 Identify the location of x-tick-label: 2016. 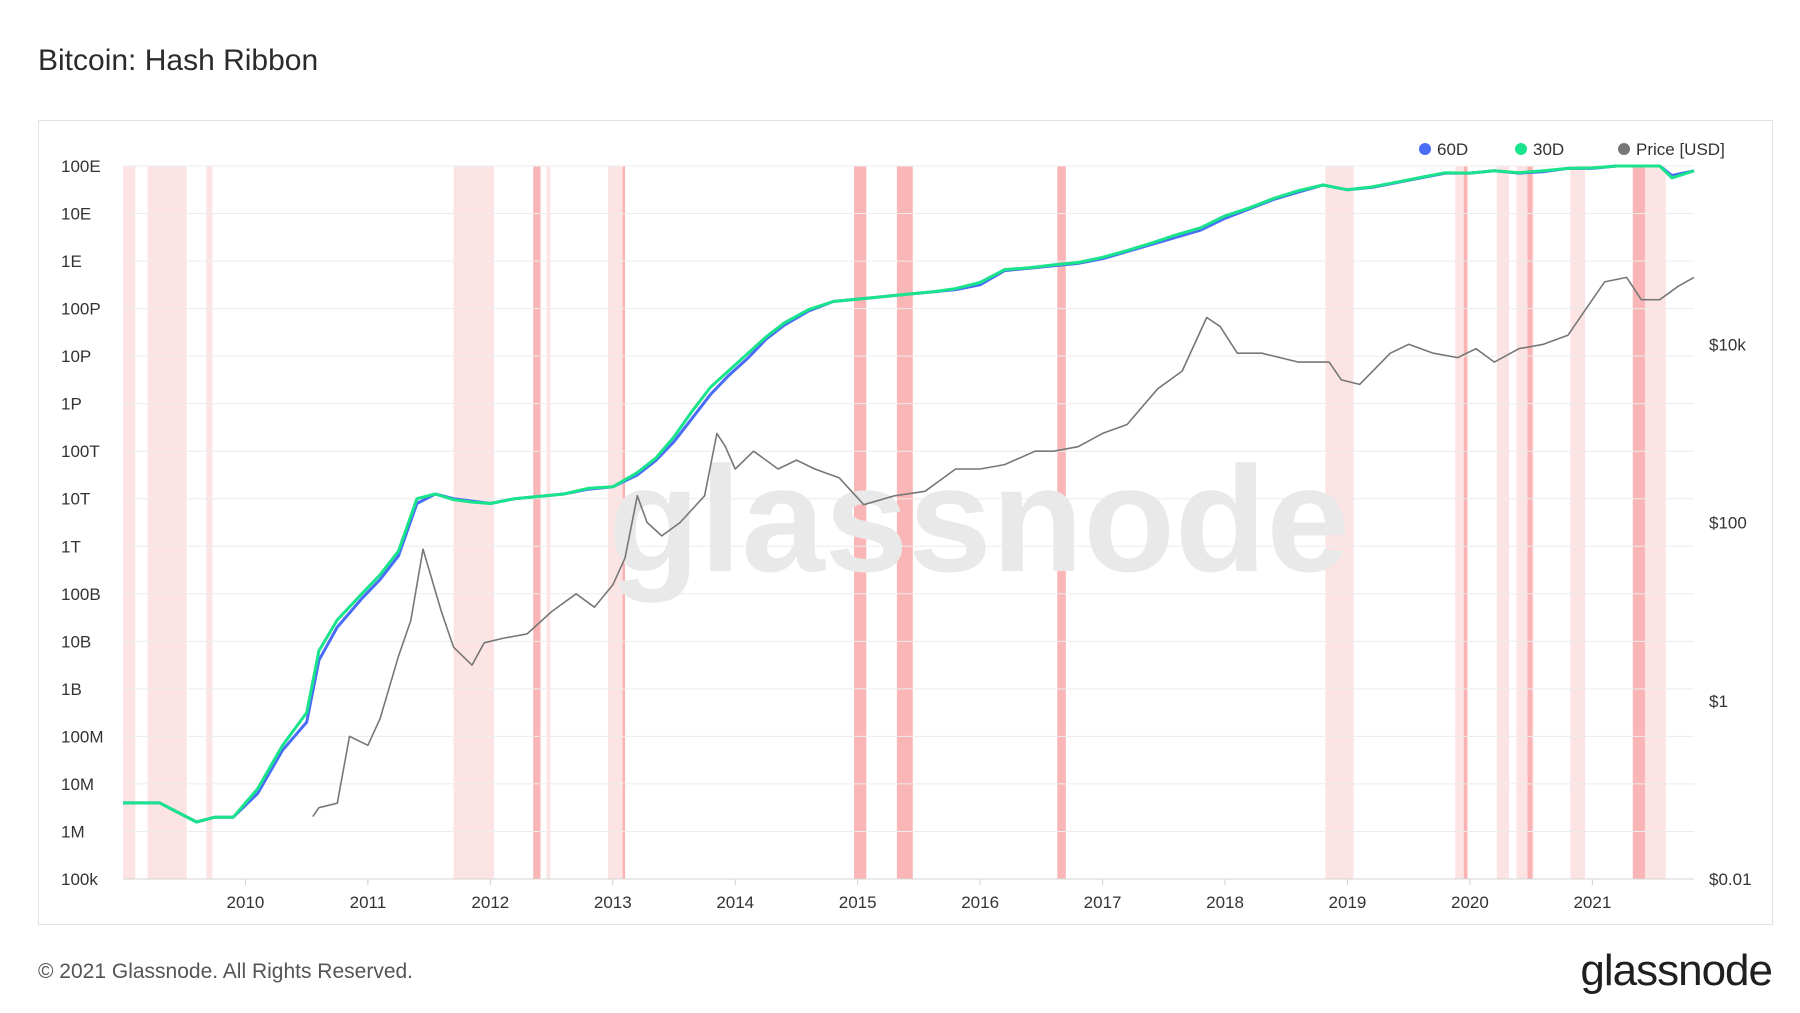
(980, 902).